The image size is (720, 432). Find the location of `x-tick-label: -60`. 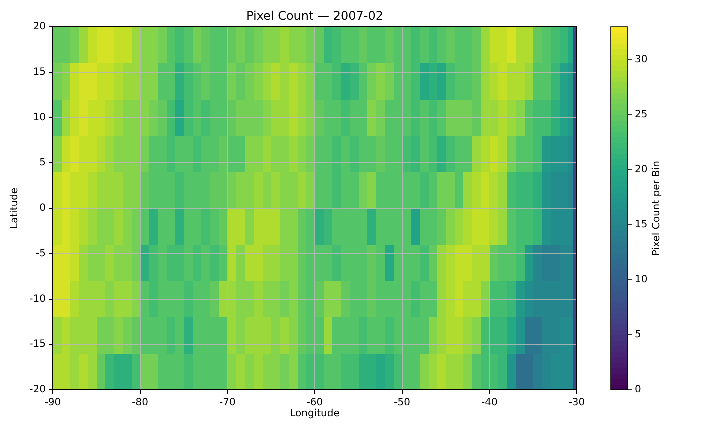

x-tick-label: -60 is located at coordinates (315, 403).